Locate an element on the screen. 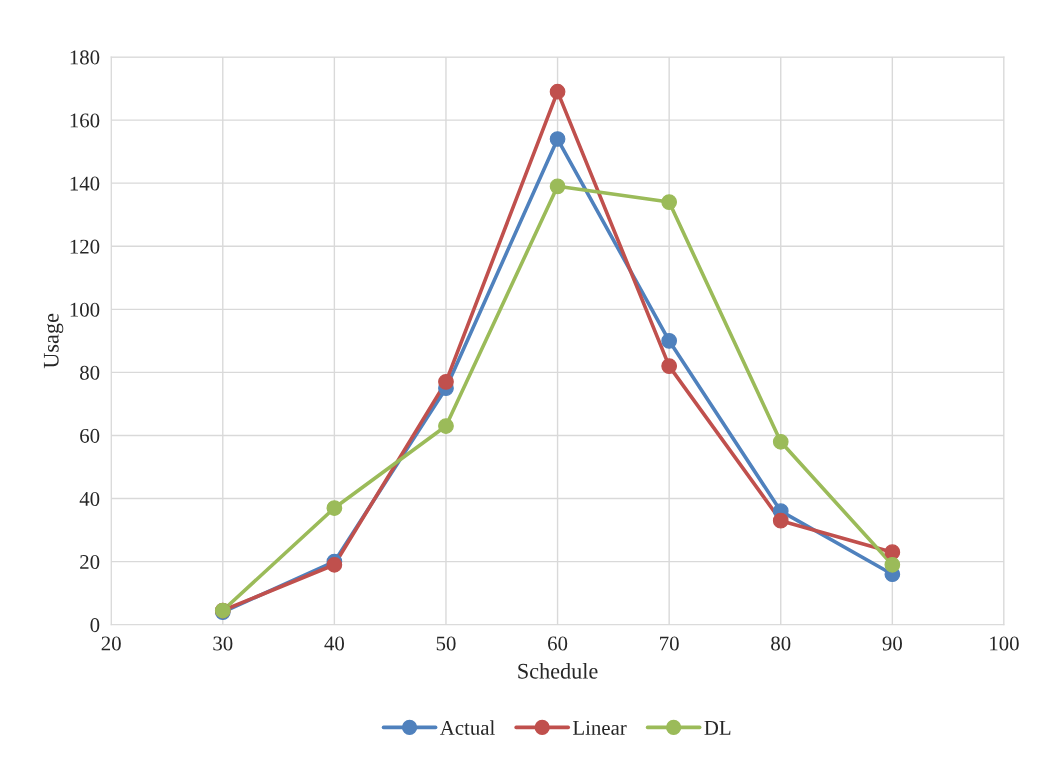  x-tick-label: 50 is located at coordinates (446, 643).